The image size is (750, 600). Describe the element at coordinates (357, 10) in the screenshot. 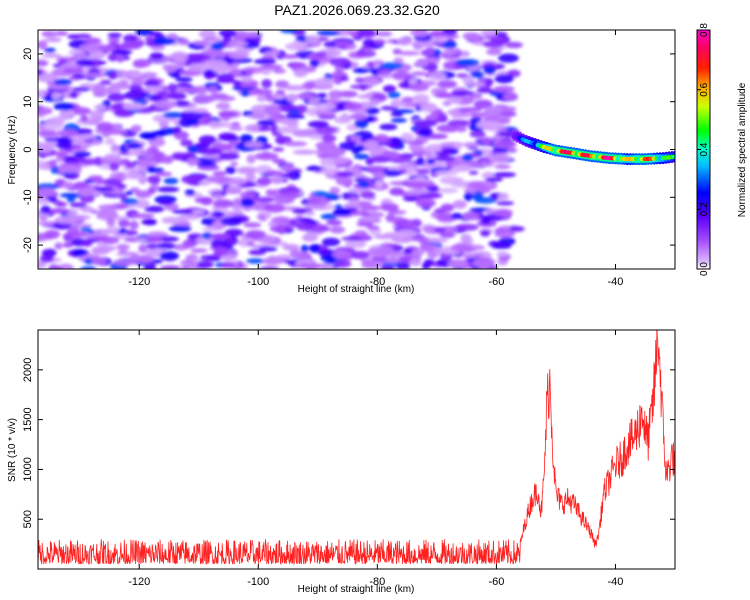

I see `figure-title: PAZ1.2026.069.23.32.G20` at that location.